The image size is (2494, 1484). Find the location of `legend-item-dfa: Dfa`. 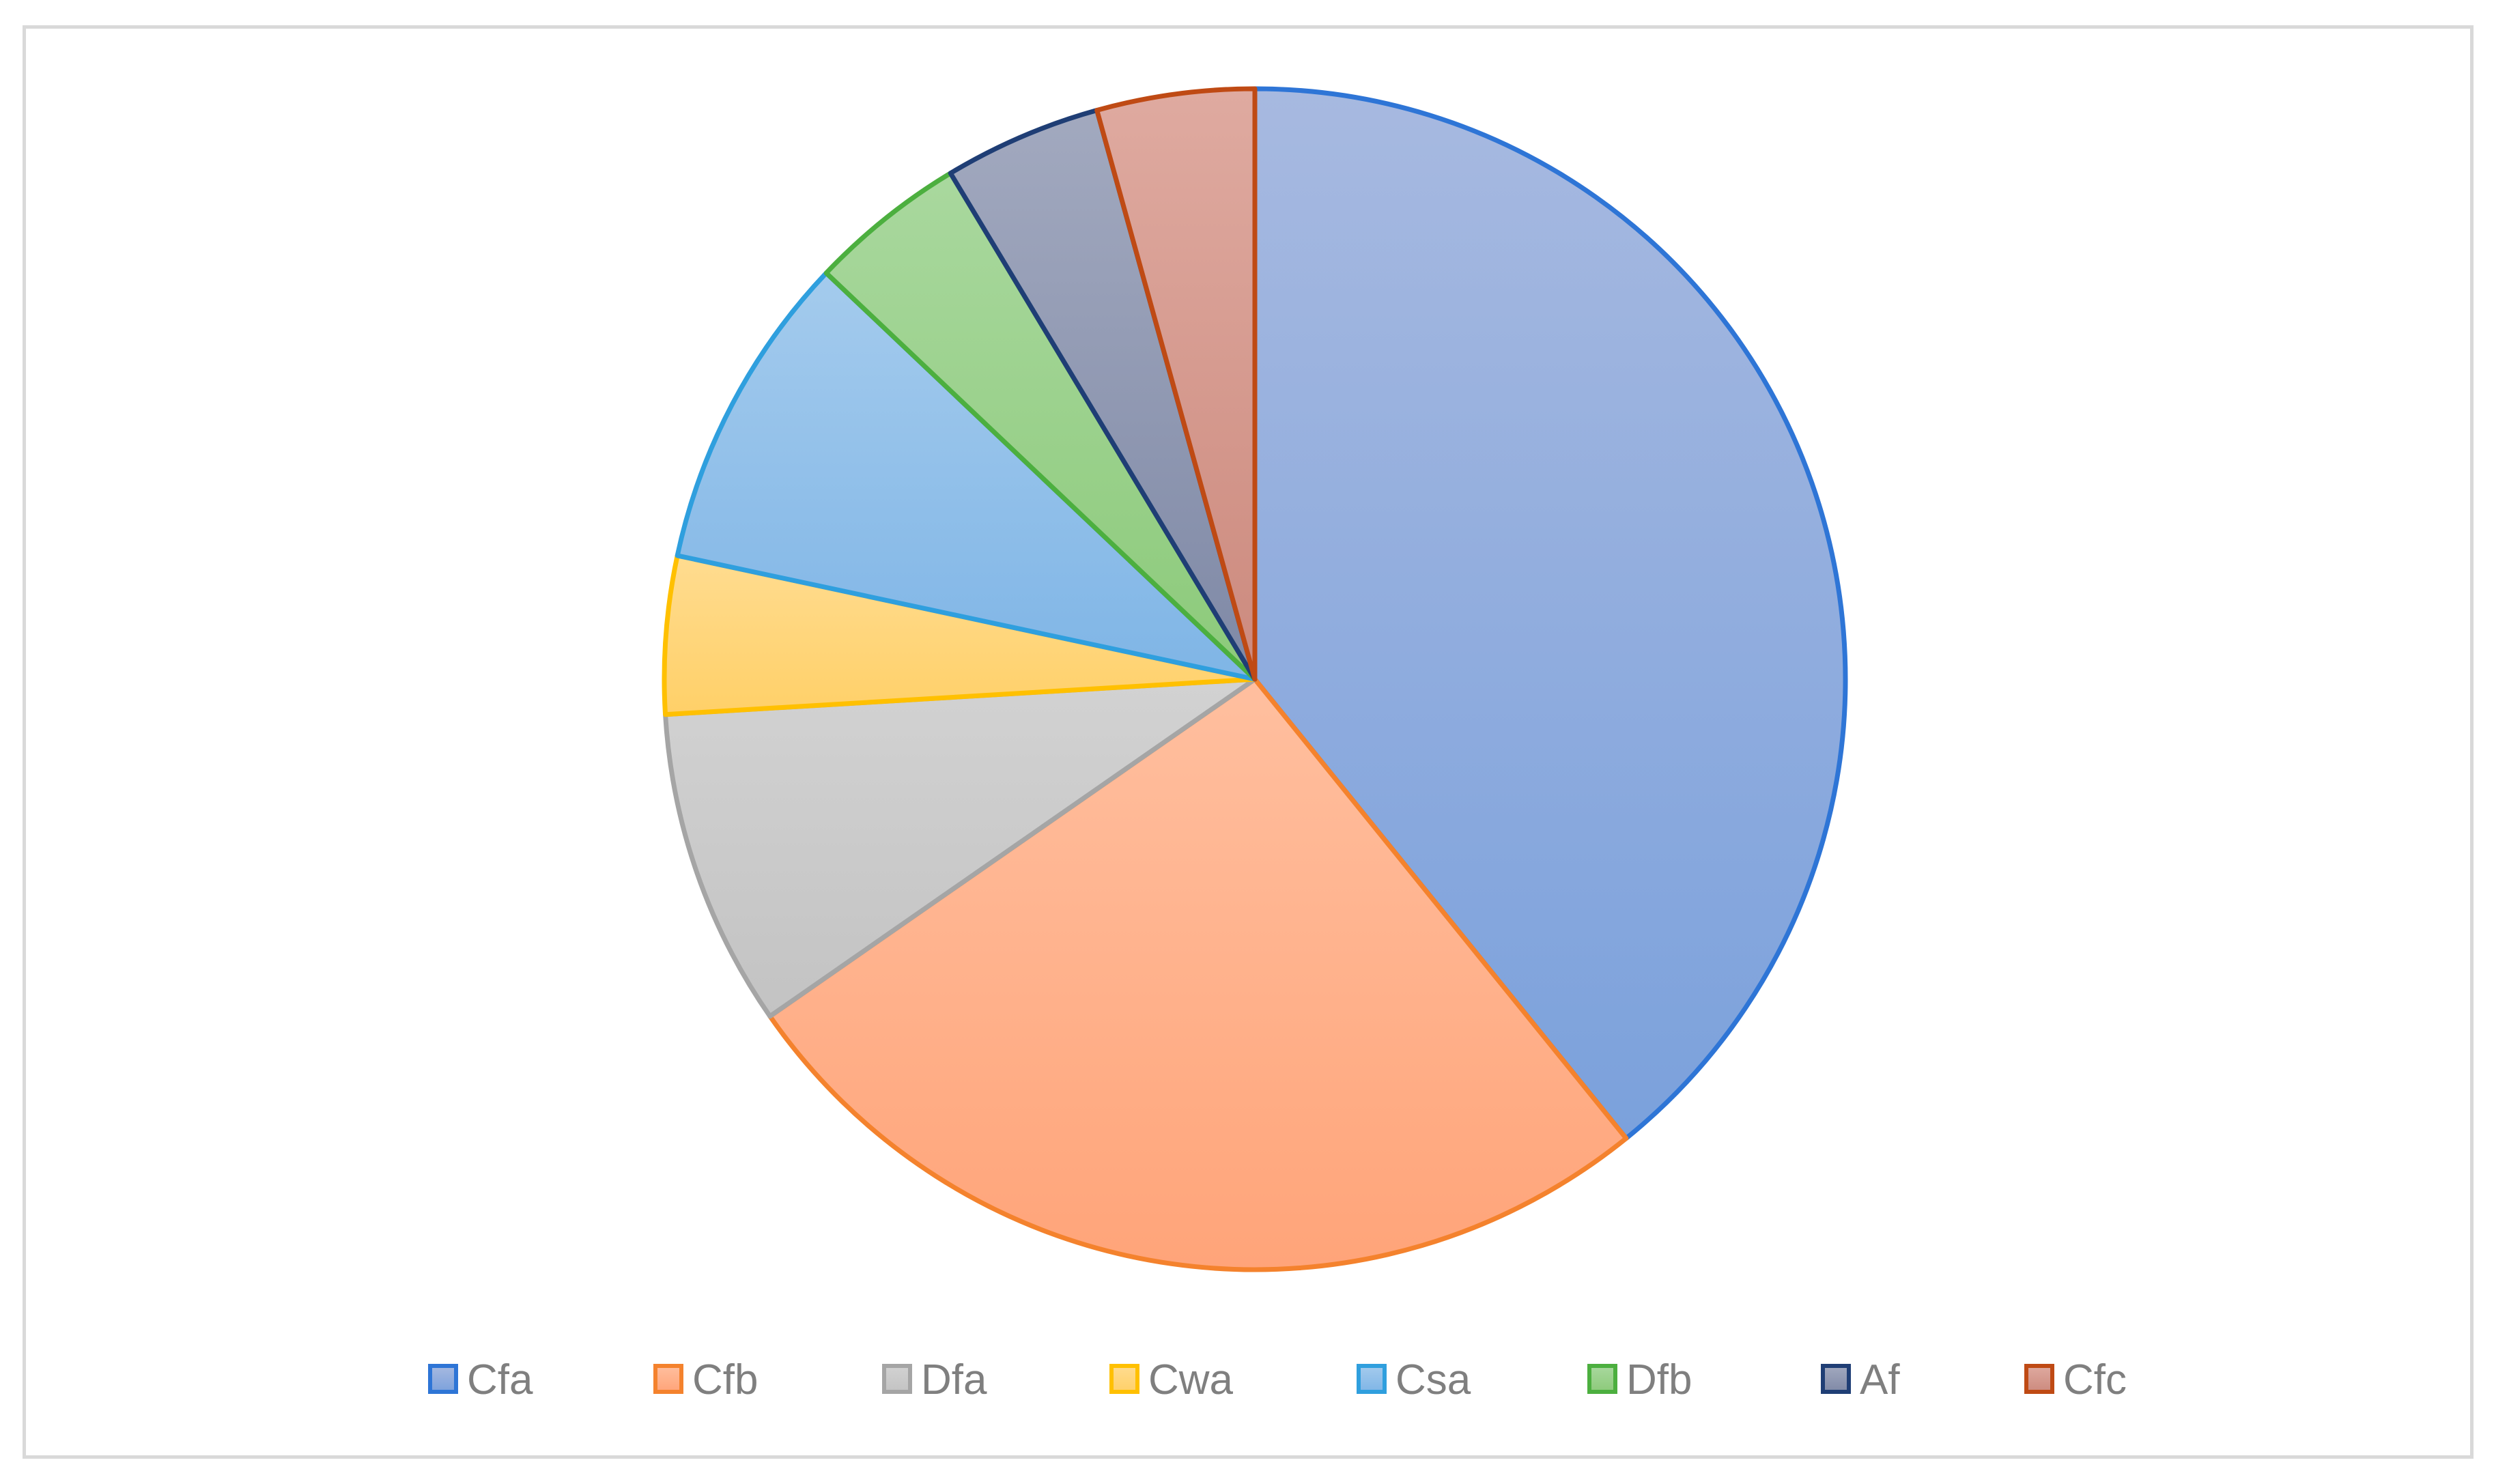

legend-item-dfa: Dfa is located at coordinates (934, 1379).